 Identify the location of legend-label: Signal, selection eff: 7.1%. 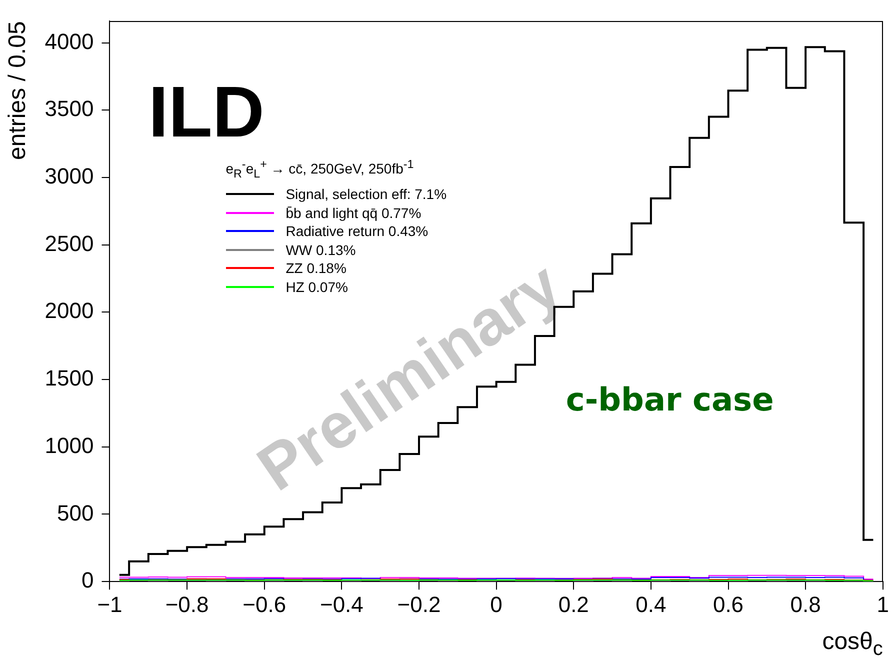
(366, 194).